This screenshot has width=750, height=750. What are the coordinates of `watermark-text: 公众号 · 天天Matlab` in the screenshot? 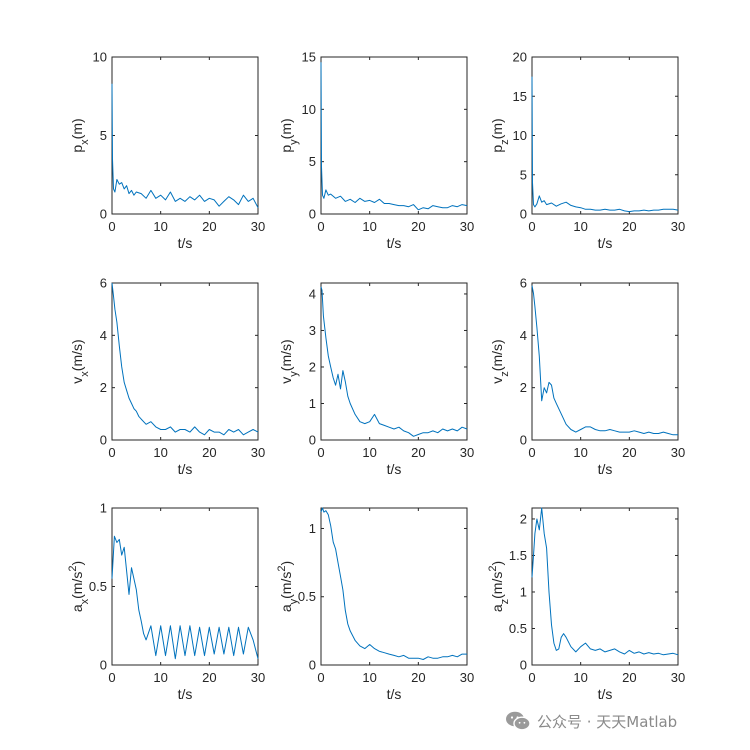 It's located at (607, 721).